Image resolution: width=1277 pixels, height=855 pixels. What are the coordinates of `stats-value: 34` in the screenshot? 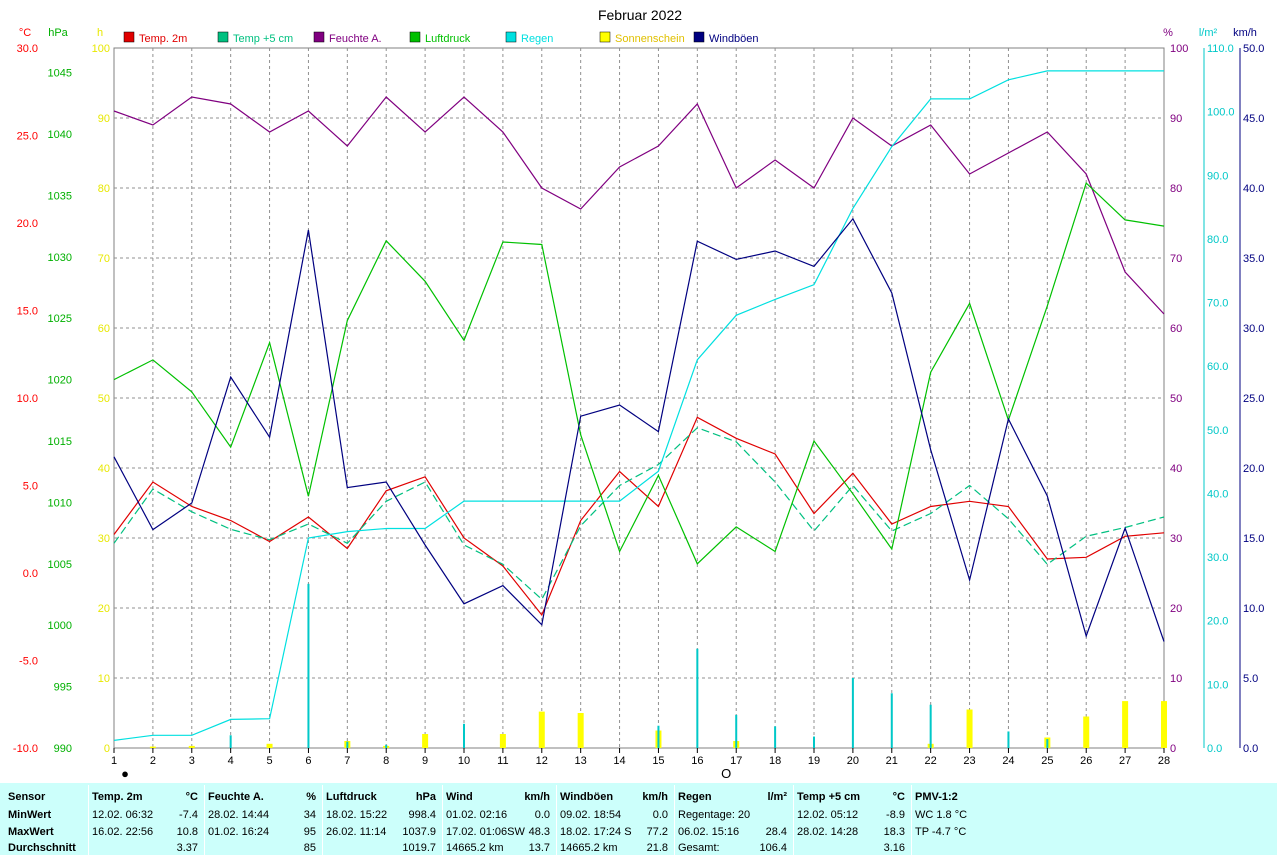 It's located at (309, 815).